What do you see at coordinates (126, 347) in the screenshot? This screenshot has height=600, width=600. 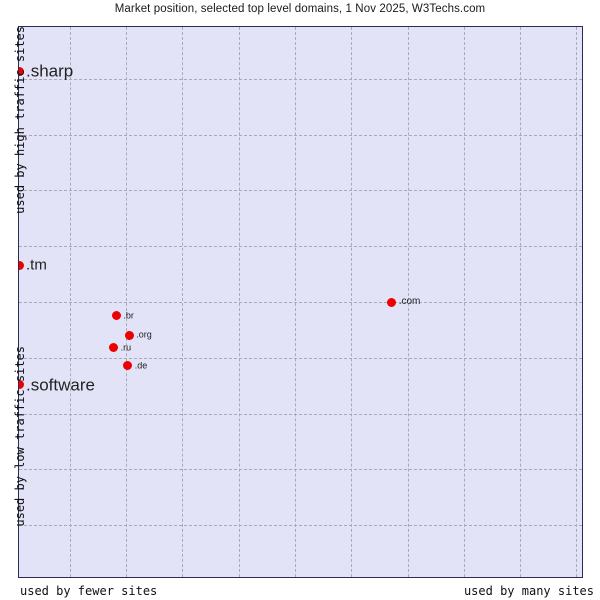 I see `point-label: .ru` at bounding box center [126, 347].